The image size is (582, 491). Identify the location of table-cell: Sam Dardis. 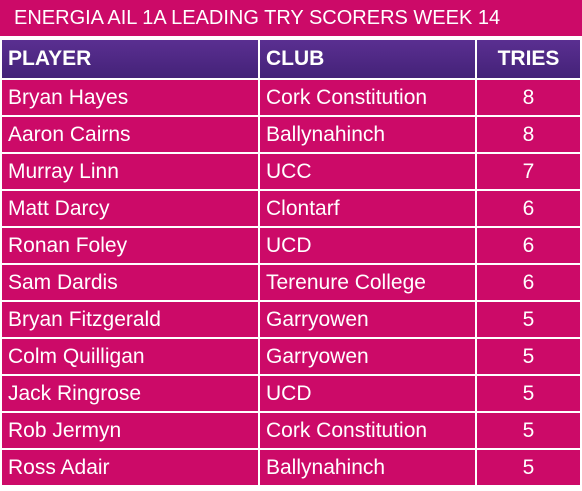
(130, 282).